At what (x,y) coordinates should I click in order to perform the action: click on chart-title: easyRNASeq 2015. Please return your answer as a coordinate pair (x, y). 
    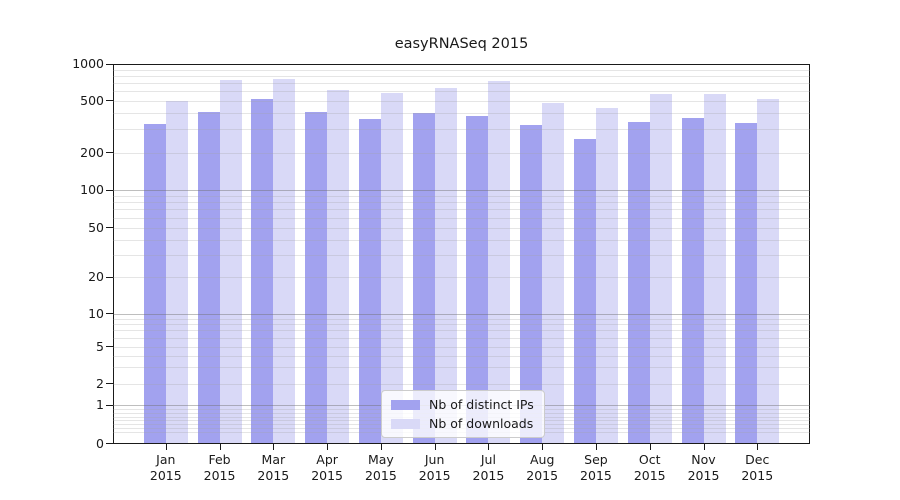
    Looking at the image, I should click on (461, 44).